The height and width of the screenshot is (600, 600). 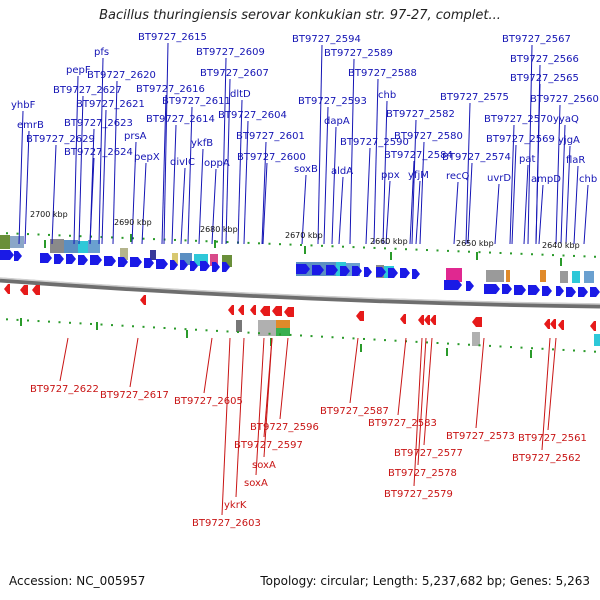 I want to click on top-gene-label: uvrD, so click(x=499, y=178).